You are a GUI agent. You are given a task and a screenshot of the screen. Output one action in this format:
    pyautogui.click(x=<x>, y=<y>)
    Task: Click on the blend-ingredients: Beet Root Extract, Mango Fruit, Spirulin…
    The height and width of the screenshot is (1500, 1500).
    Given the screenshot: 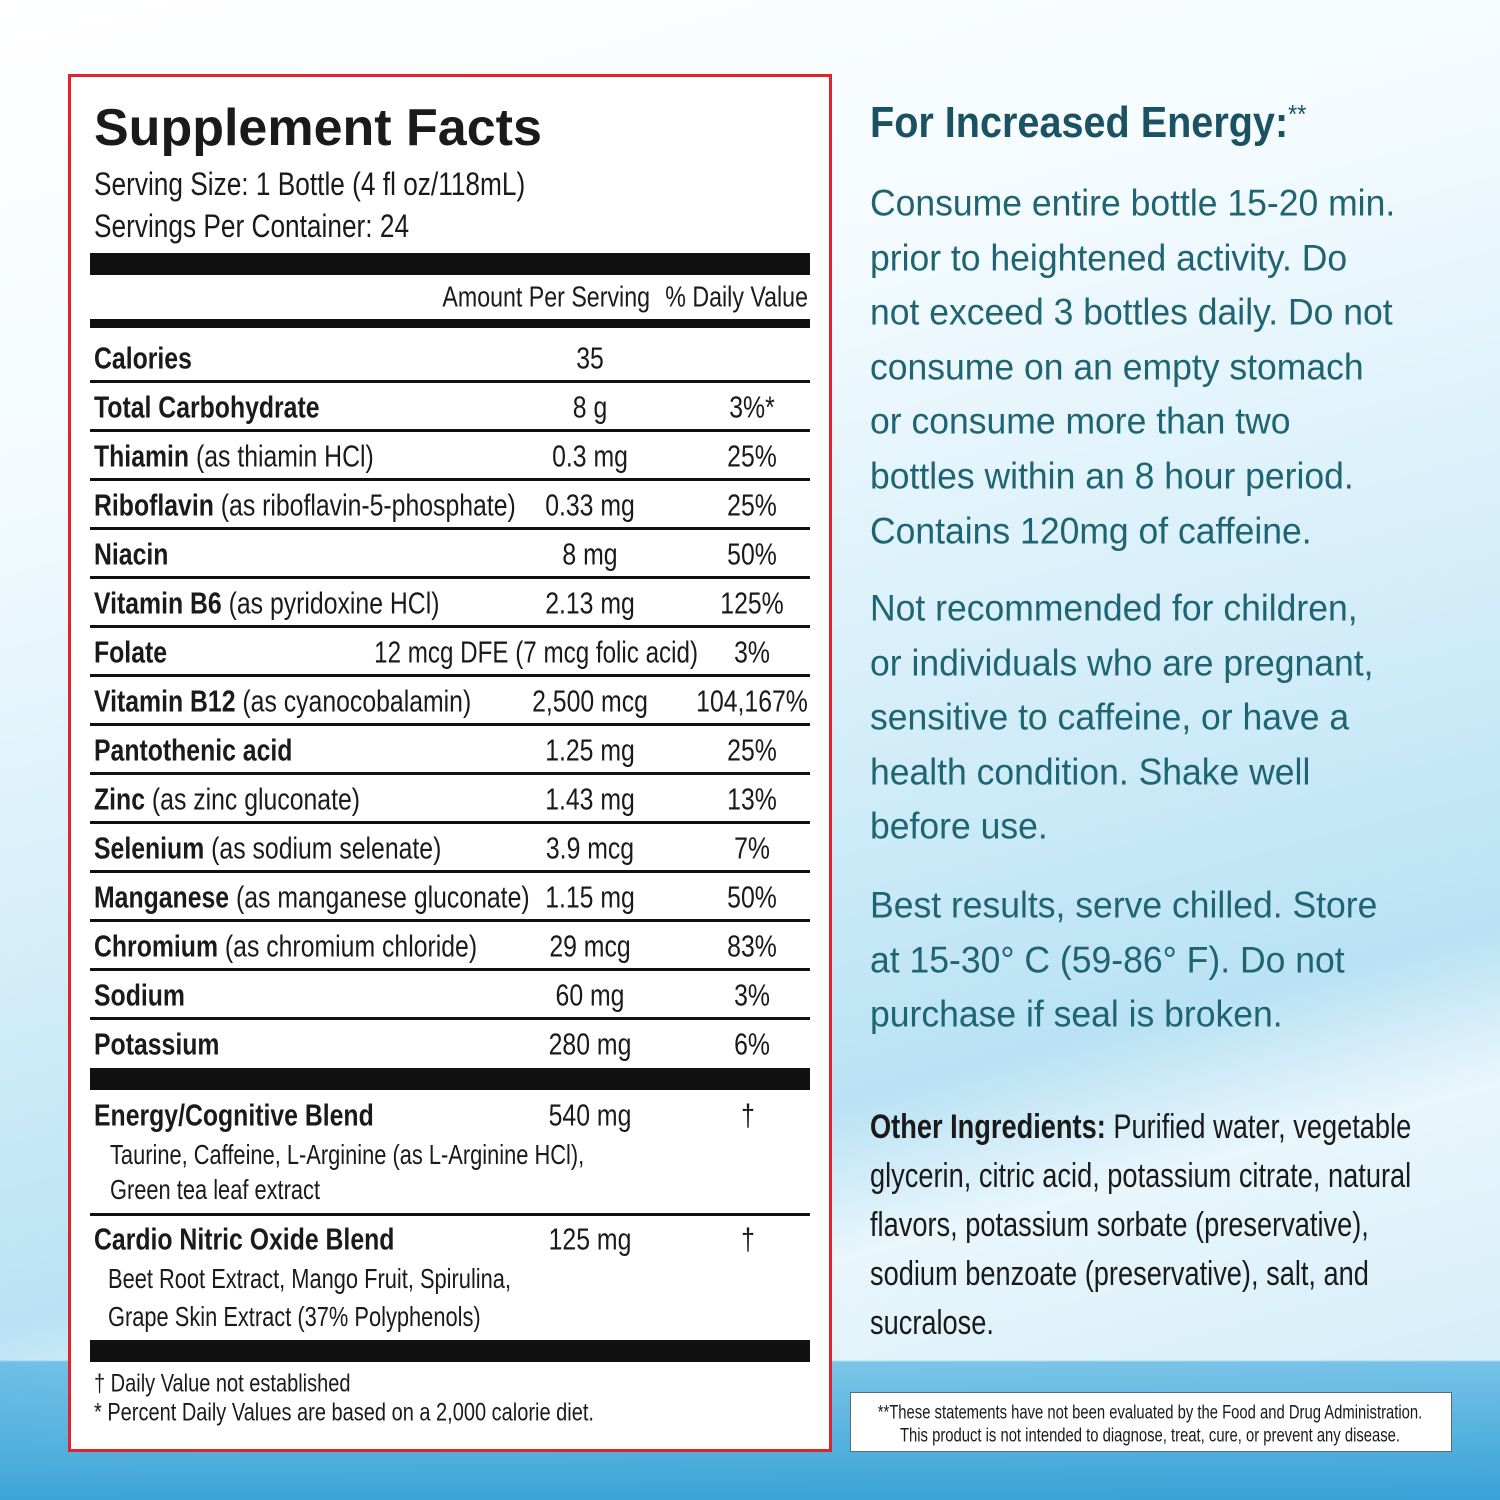 What is the action you would take?
    pyautogui.click(x=310, y=1278)
    